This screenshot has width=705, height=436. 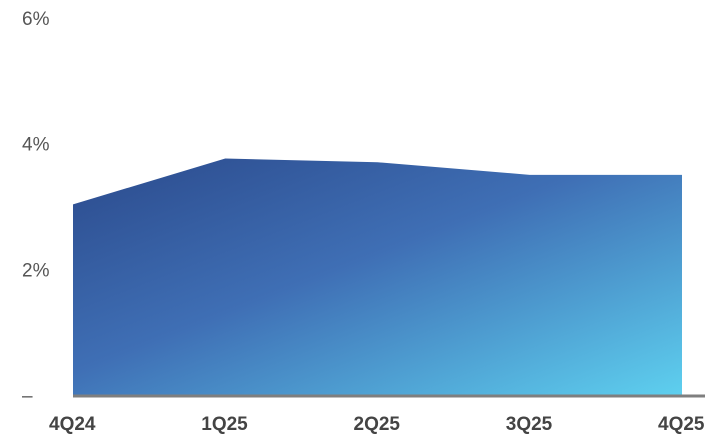 I want to click on y-tick-label: 4%, so click(x=36, y=145).